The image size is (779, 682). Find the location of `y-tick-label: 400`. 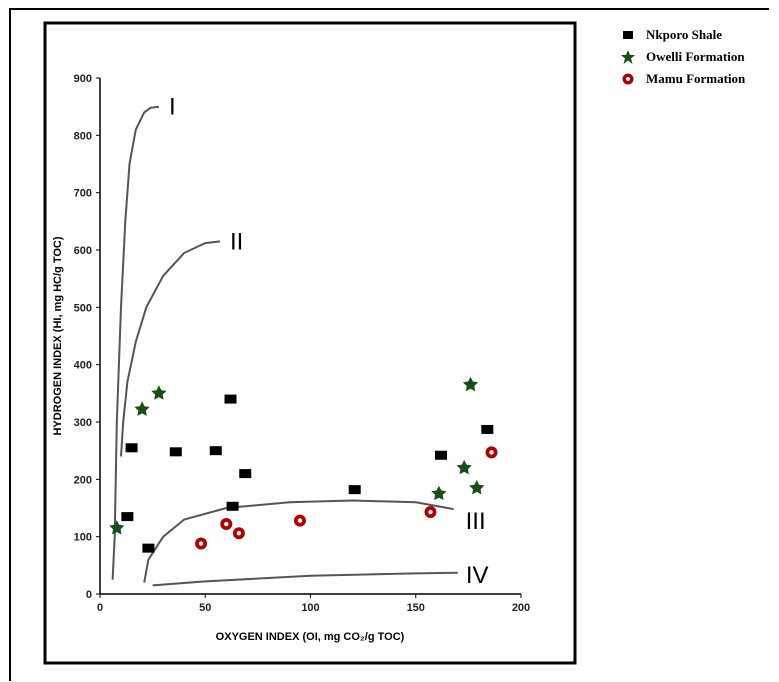

y-tick-label: 400 is located at coordinates (83, 366).